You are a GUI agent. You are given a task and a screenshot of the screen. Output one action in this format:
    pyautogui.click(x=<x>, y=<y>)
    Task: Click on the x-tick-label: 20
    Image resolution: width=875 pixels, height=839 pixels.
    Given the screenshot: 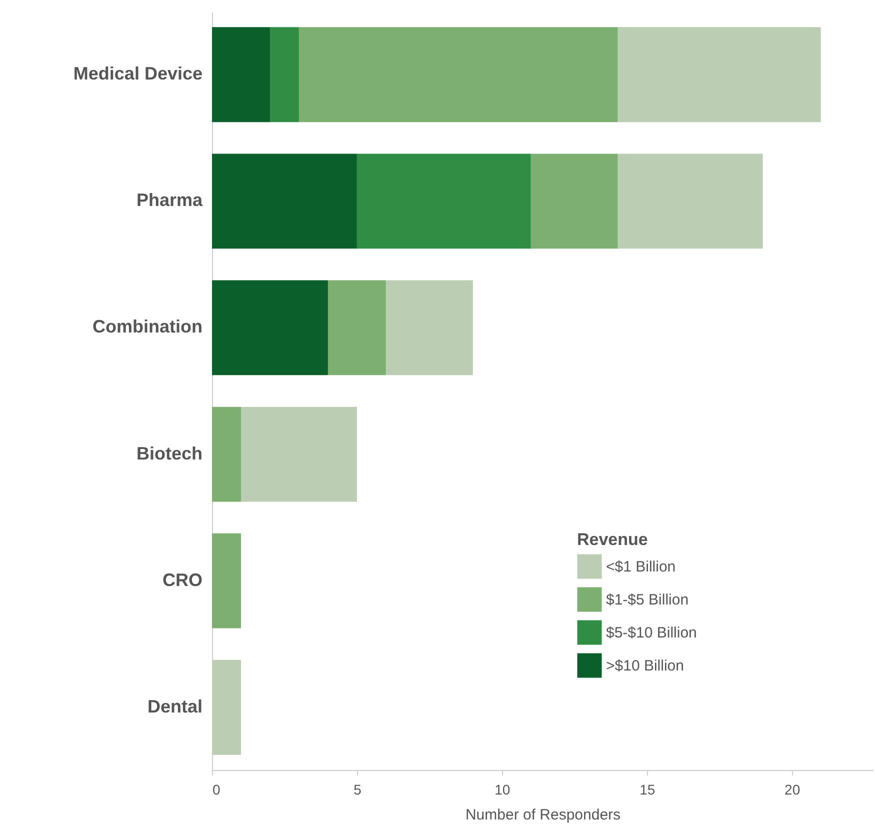 What is the action you would take?
    pyautogui.click(x=792, y=790)
    